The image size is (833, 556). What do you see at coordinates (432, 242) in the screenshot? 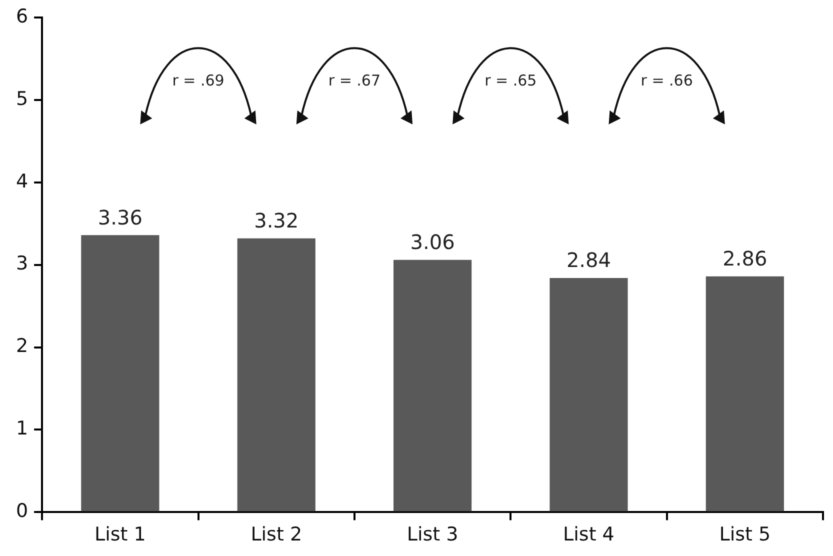
I see `data-label: 3.06` at bounding box center [432, 242].